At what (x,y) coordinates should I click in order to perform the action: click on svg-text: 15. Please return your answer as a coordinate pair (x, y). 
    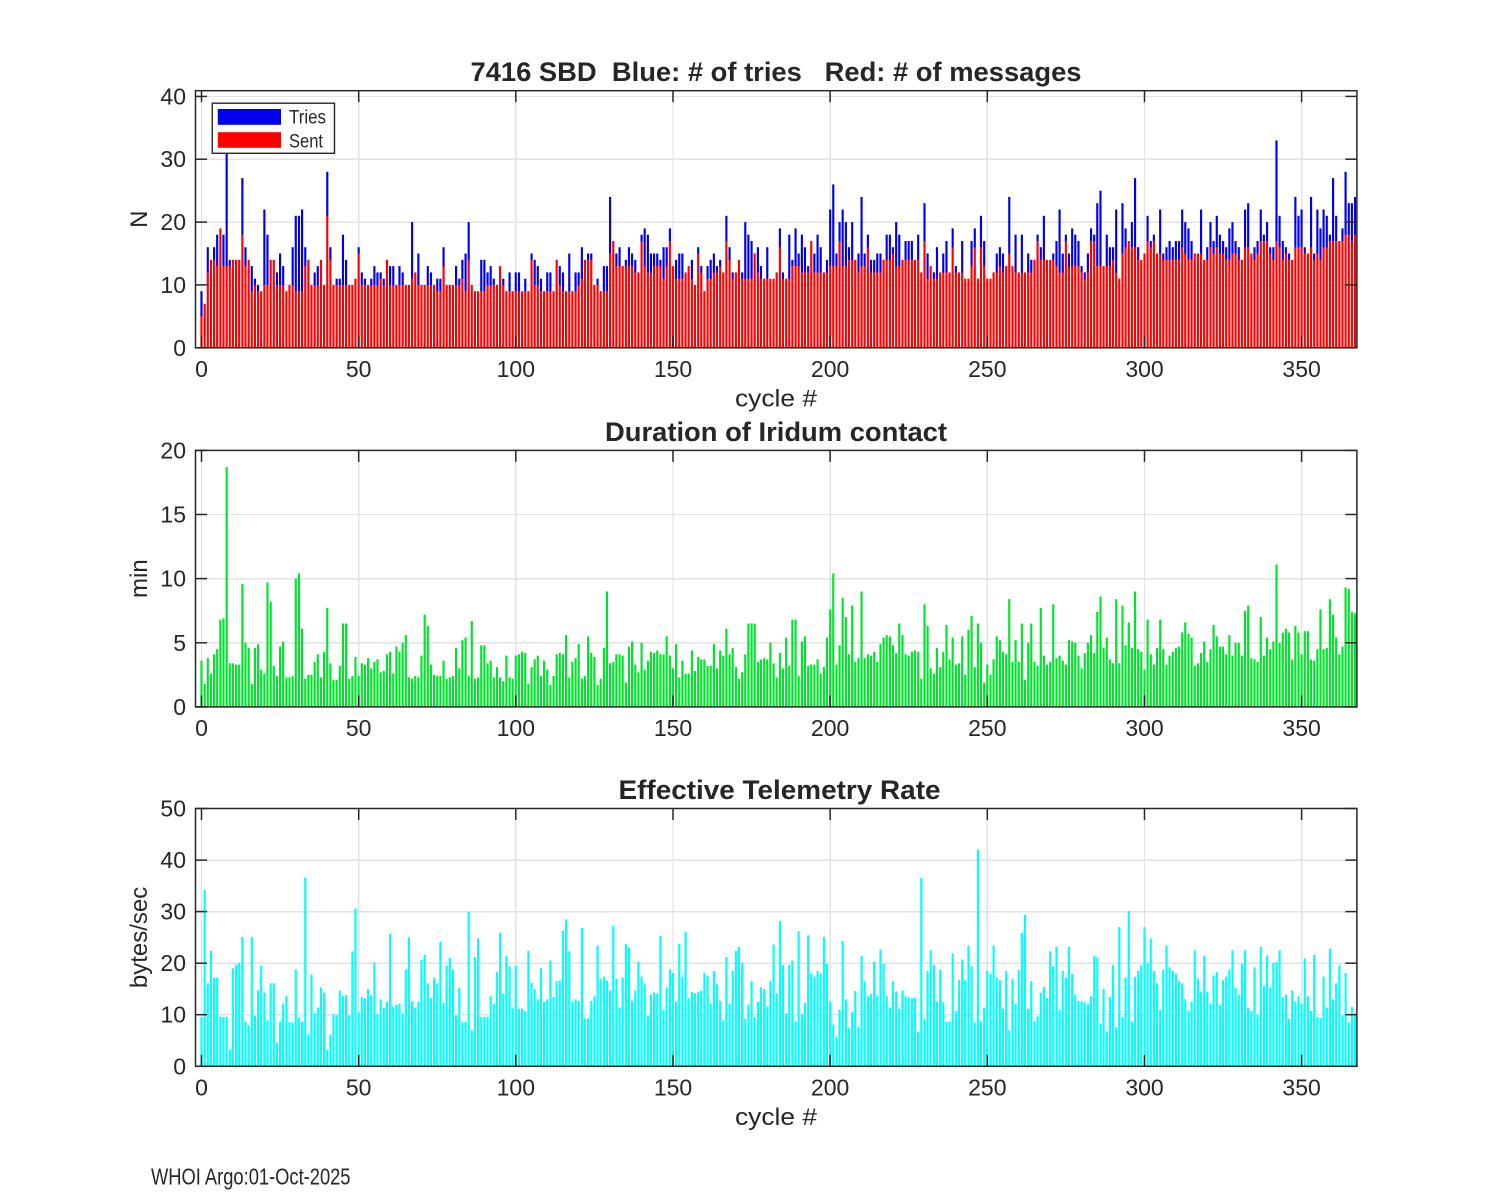
    Looking at the image, I should click on (173, 515).